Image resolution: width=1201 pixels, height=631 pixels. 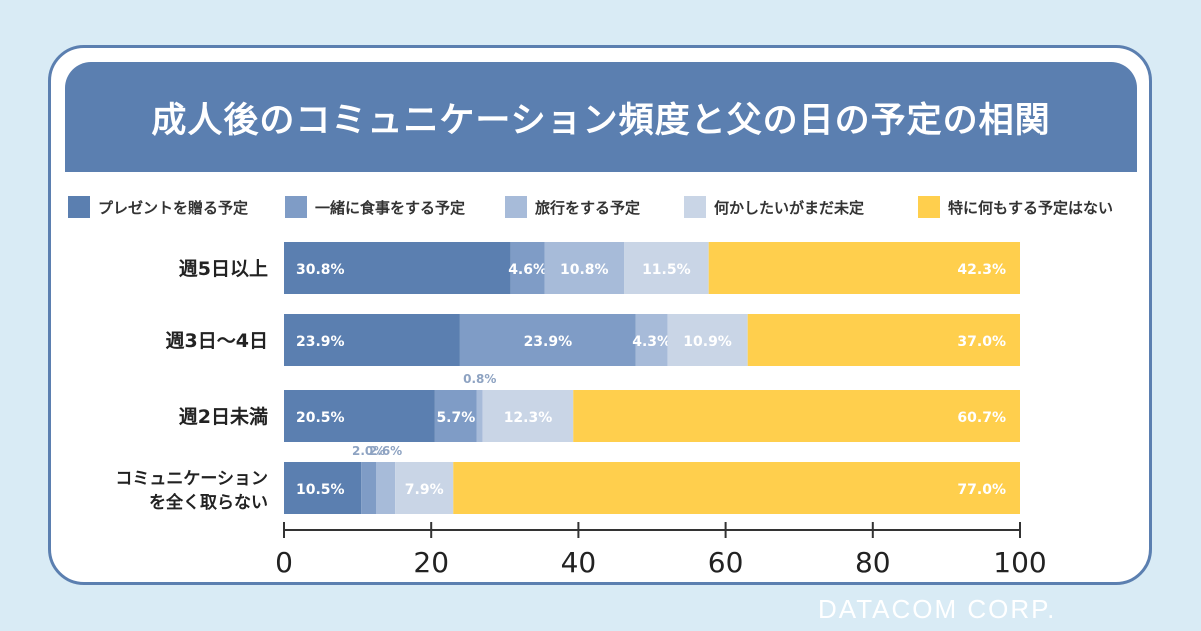 What do you see at coordinates (579, 562) in the screenshot?
I see `x-tick-label: 40` at bounding box center [579, 562].